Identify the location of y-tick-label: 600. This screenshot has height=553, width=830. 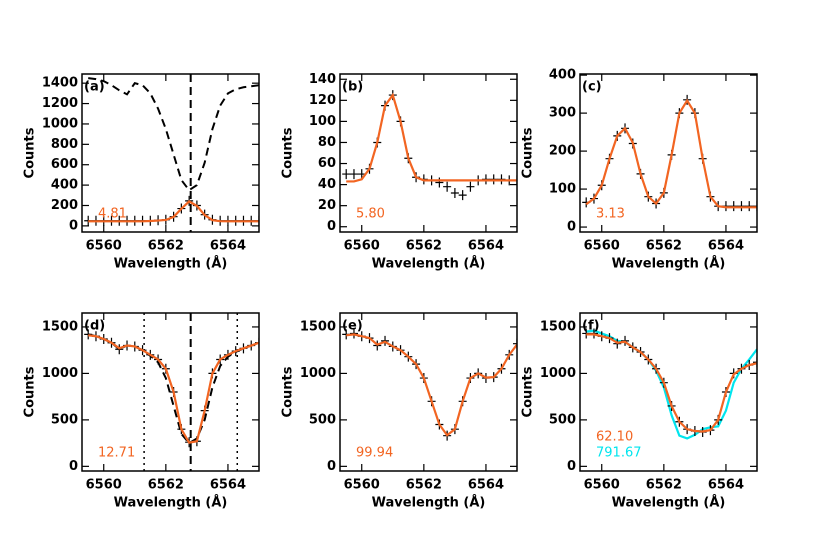
(64, 164).